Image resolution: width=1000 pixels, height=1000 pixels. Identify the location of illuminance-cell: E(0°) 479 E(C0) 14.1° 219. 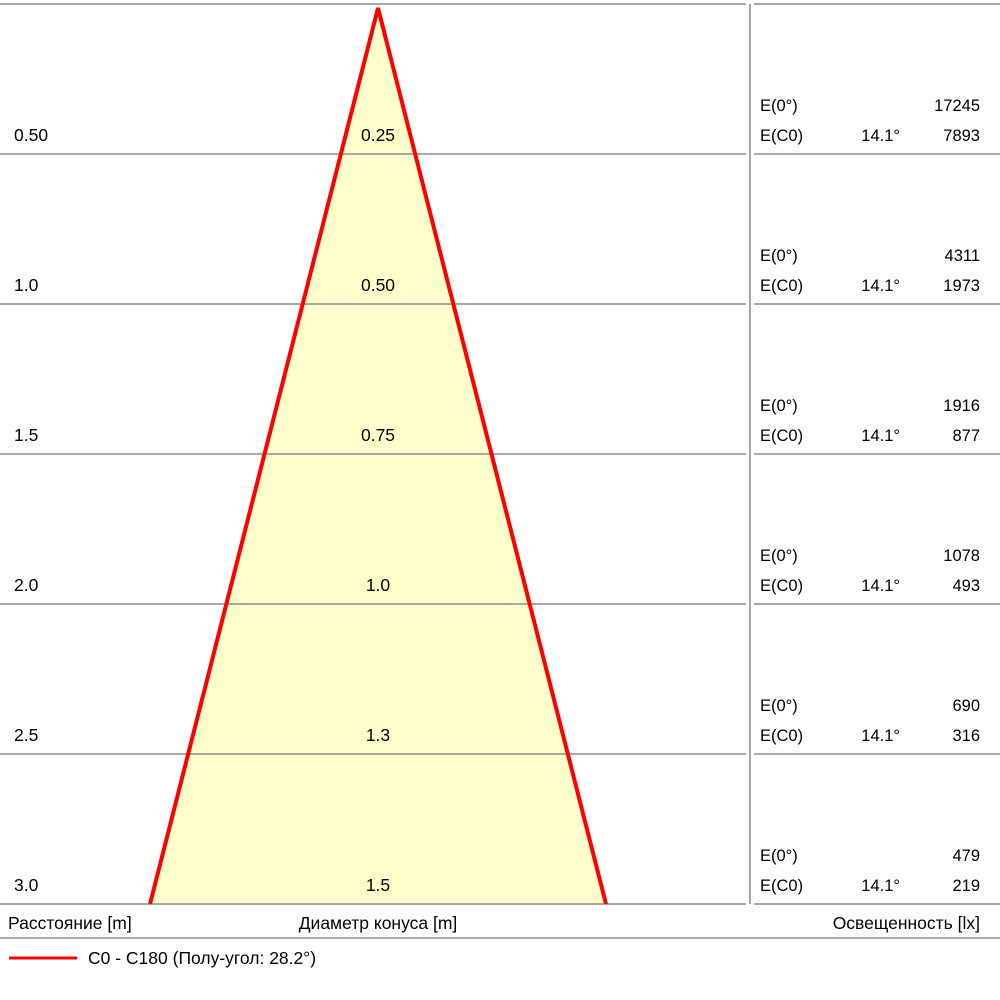
(870, 871).